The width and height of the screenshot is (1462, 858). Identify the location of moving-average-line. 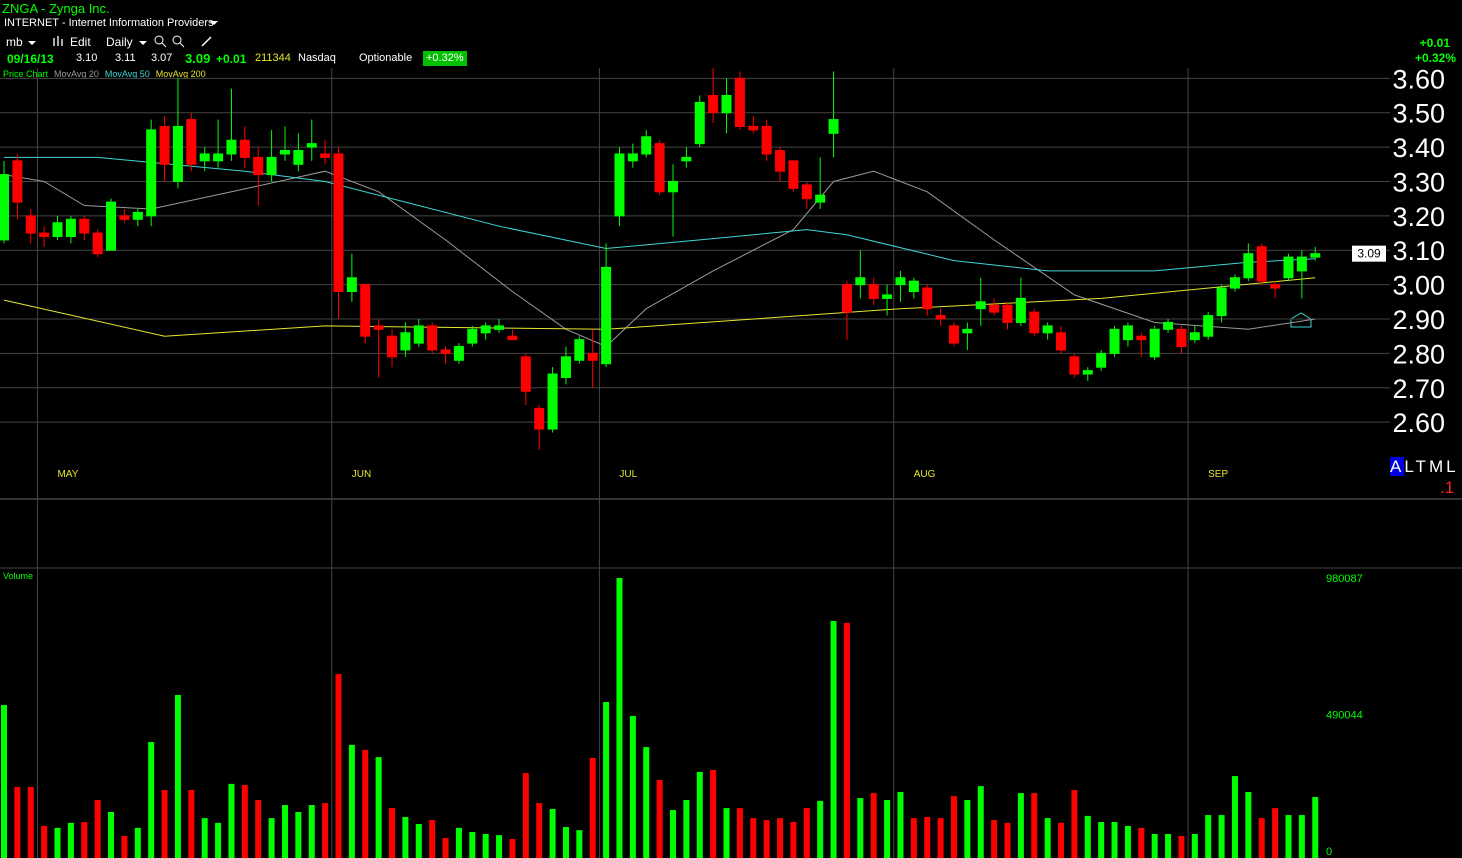
(659, 307).